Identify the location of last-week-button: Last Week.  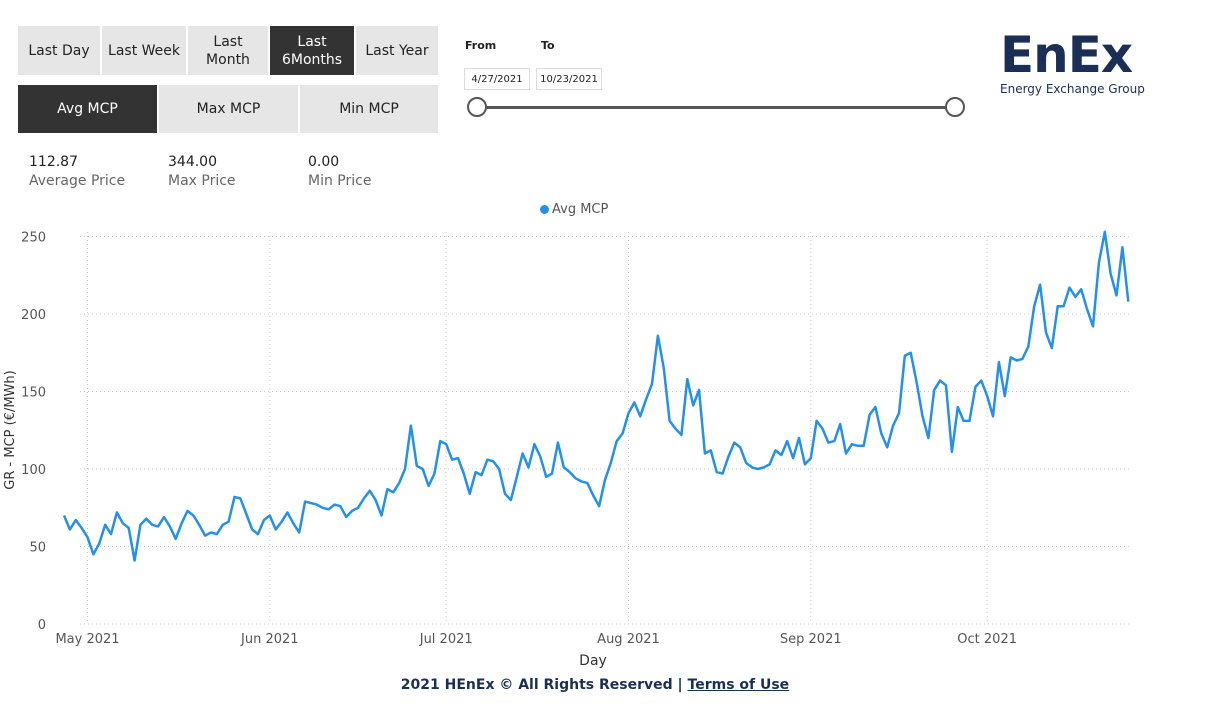
(144, 50).